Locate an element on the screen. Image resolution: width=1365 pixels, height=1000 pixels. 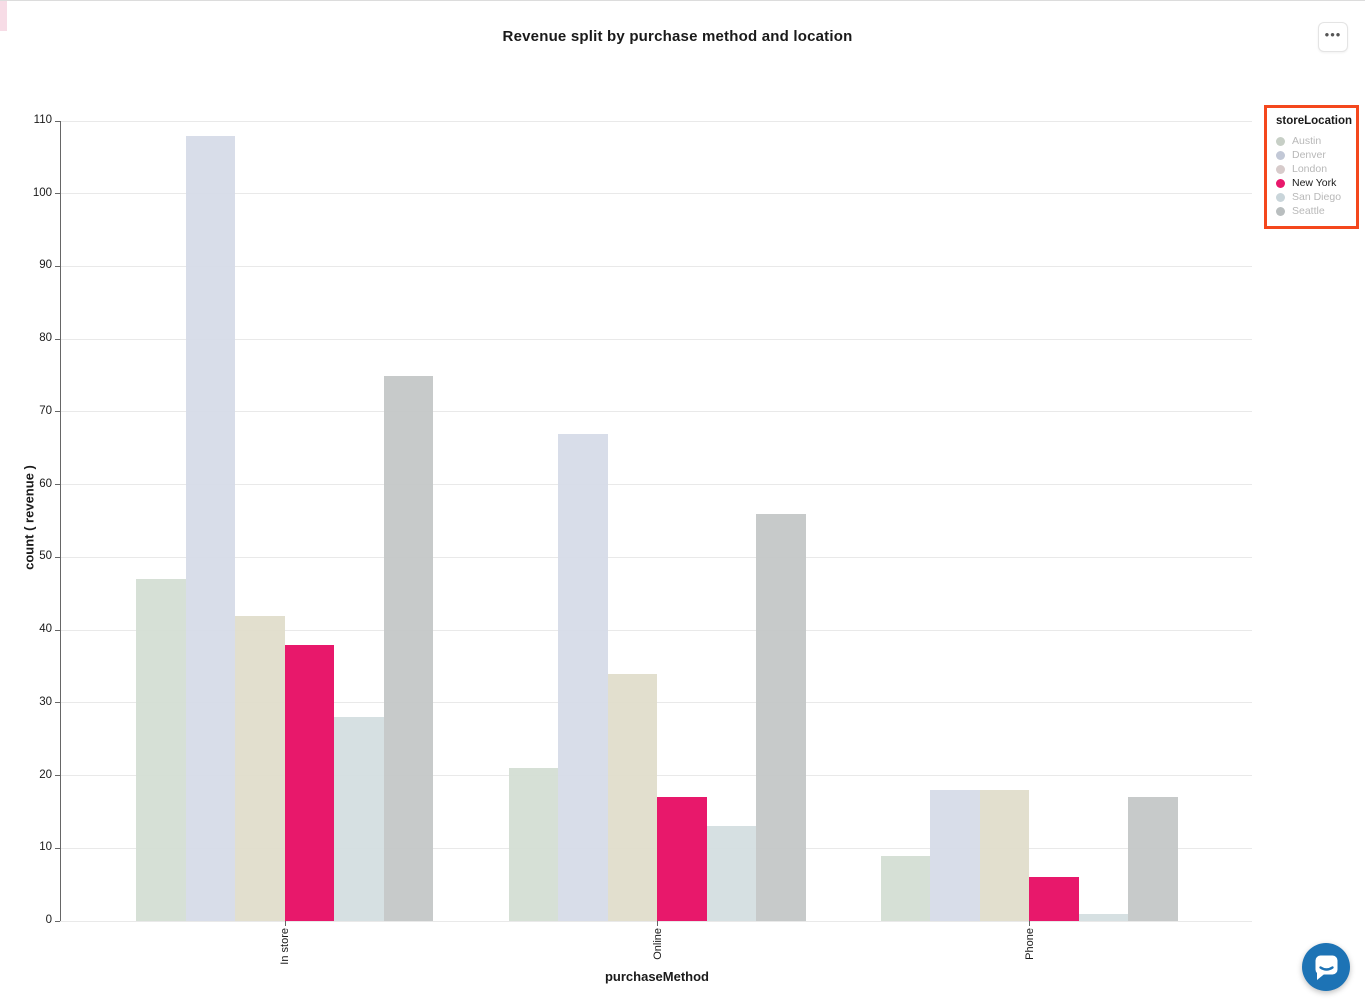
legend-item-label: Austin is located at coordinates (1307, 141).